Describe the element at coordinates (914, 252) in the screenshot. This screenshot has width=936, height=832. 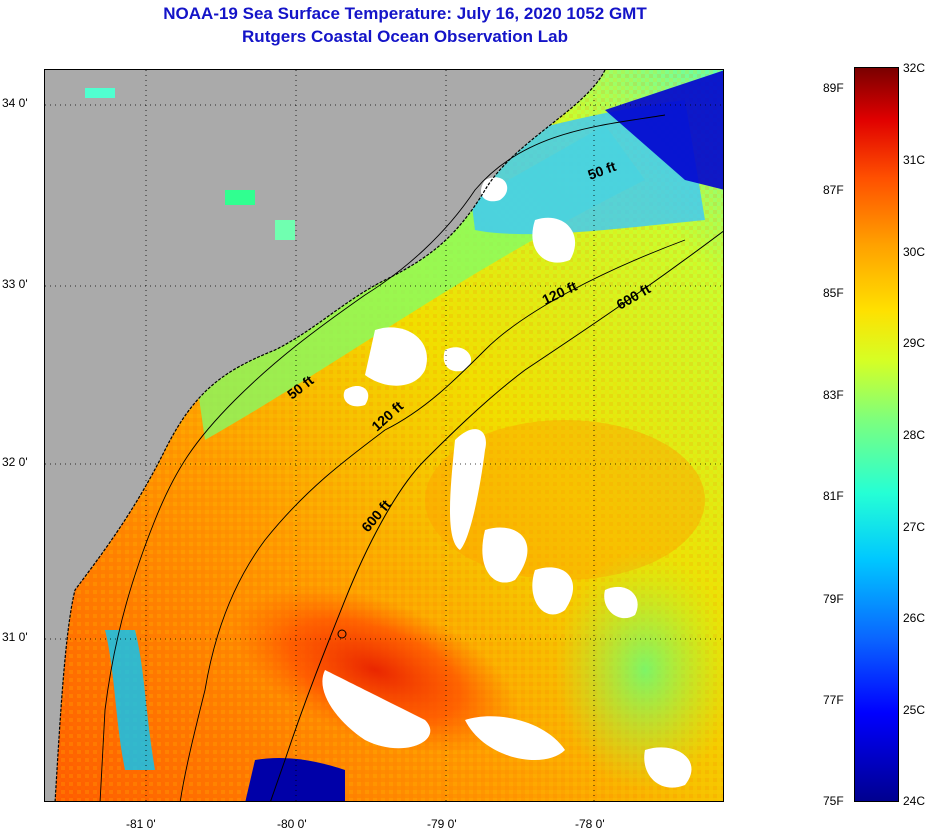
I see `colorbar-celsius-label: 30C` at that location.